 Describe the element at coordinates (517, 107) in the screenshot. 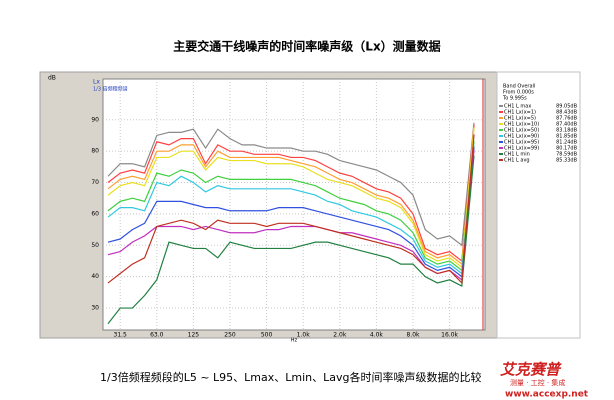

I see `legend-label: CH1 L max` at that location.